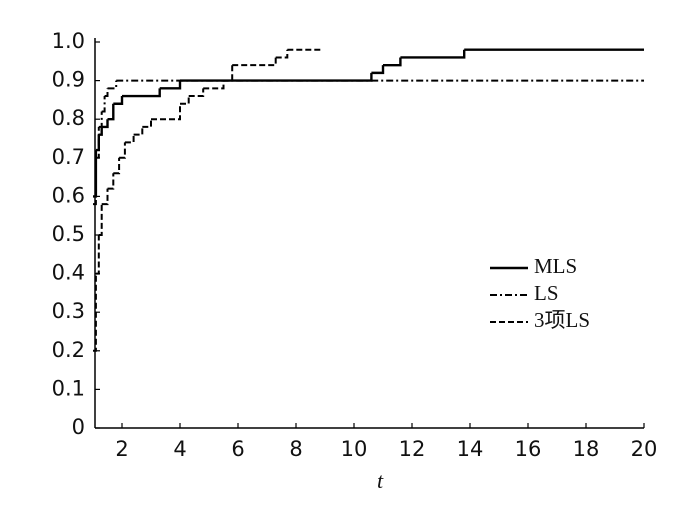 The width and height of the screenshot is (700, 509). I want to click on y-tick-label: 0.7, so click(68, 157).